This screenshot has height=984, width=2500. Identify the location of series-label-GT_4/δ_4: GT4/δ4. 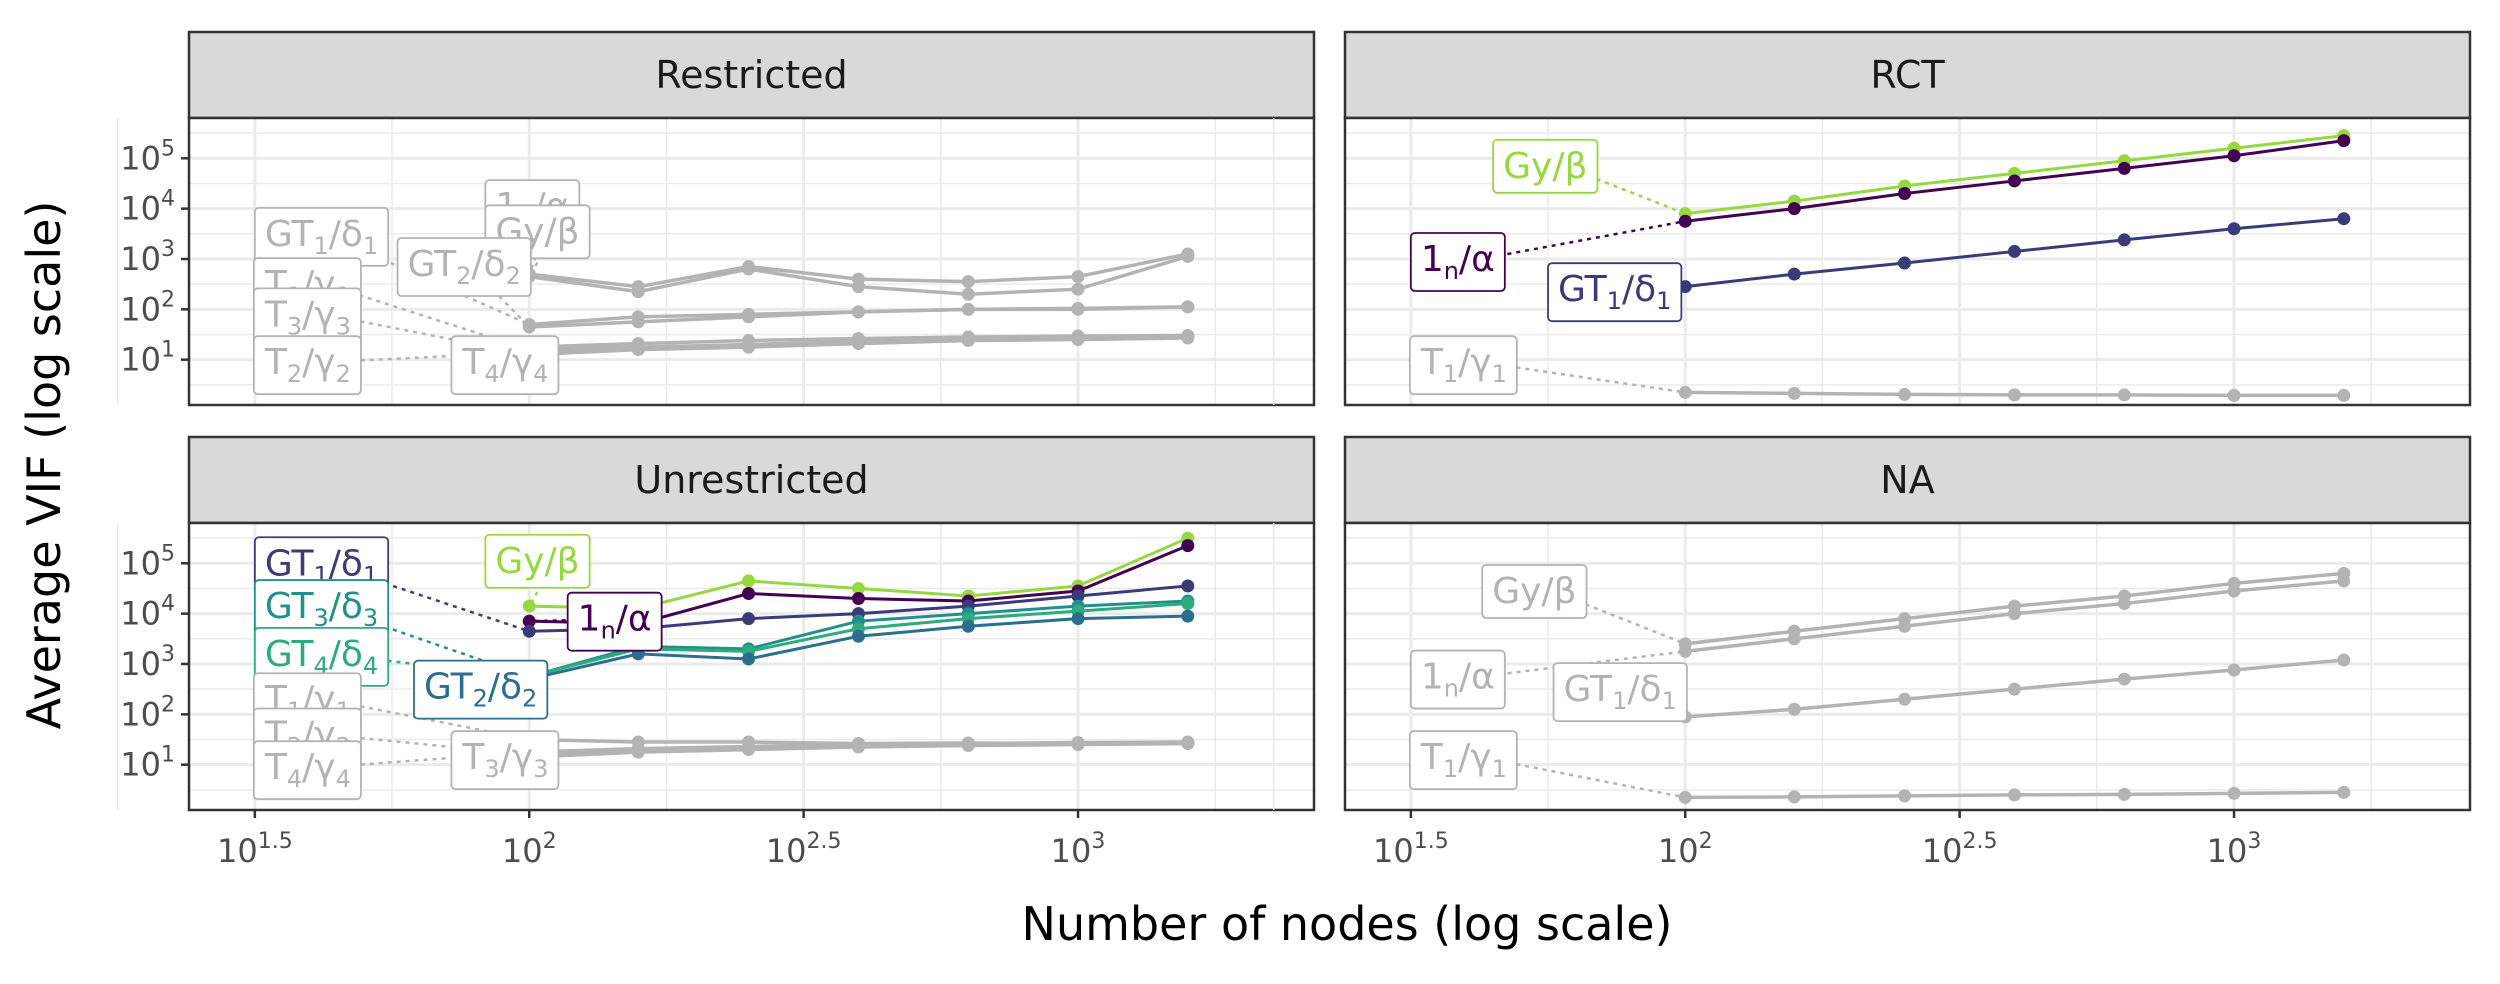
(321, 657).